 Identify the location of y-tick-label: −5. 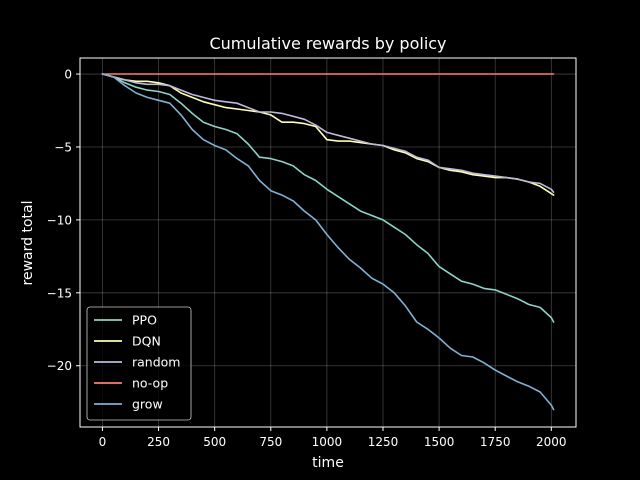
(63, 147).